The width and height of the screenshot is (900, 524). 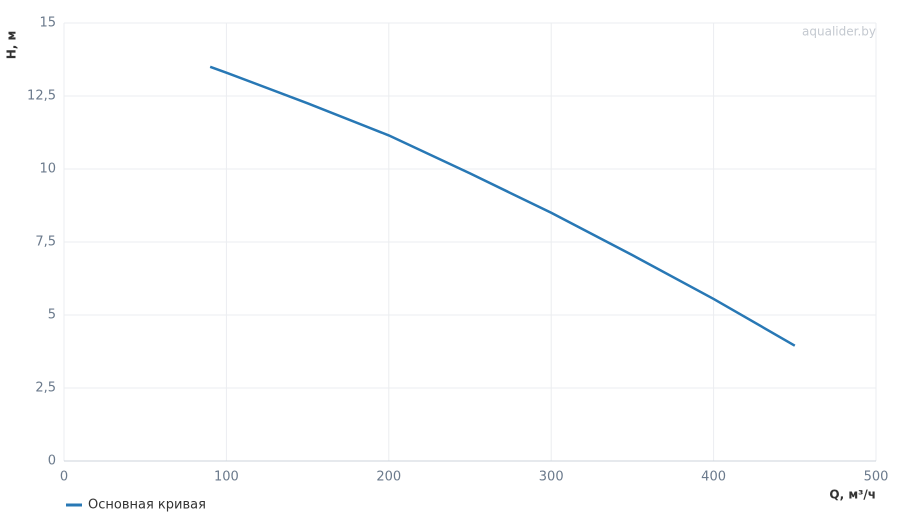 I want to click on watermark: aqualider.by, so click(x=839, y=32).